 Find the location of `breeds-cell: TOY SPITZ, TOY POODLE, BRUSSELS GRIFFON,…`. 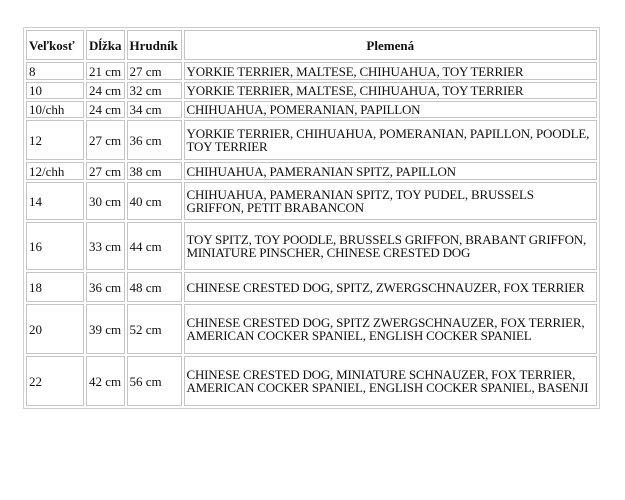

breeds-cell: TOY SPITZ, TOY POODLE, BRUSSELS GRIFFON,… is located at coordinates (390, 246).